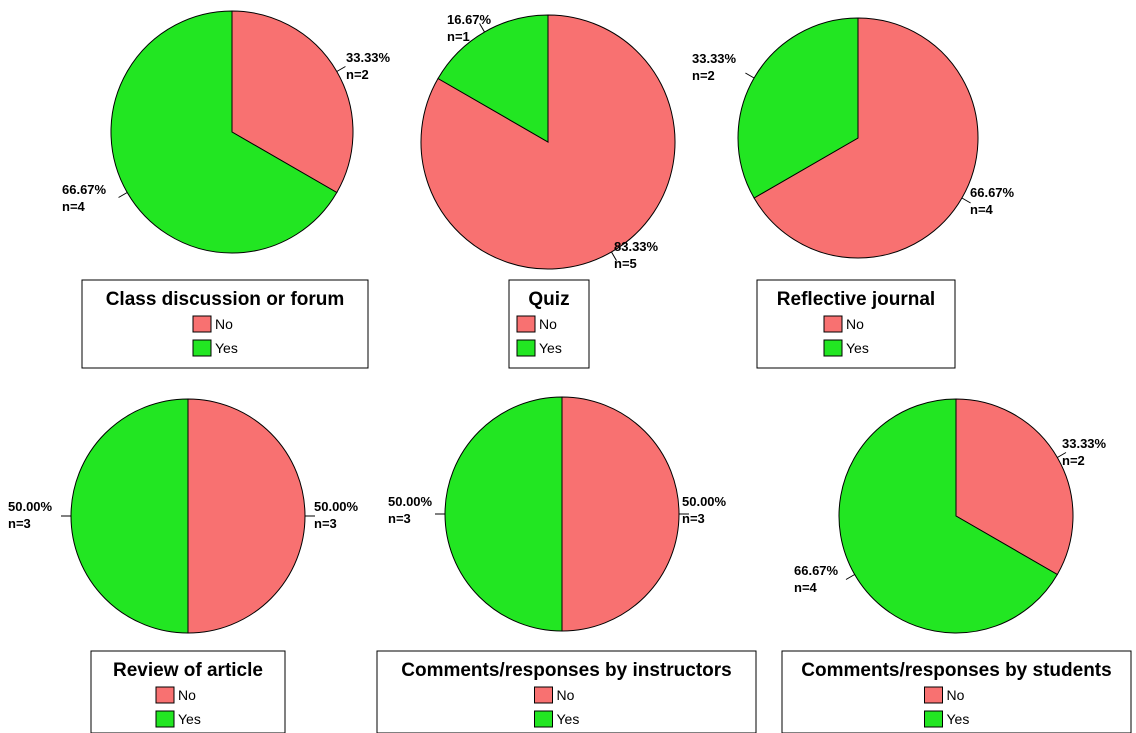 This screenshot has width=1136, height=733. Describe the element at coordinates (226, 132) in the screenshot. I see `pie-chart-1: 33.33% n=2 66.67% n=4` at that location.